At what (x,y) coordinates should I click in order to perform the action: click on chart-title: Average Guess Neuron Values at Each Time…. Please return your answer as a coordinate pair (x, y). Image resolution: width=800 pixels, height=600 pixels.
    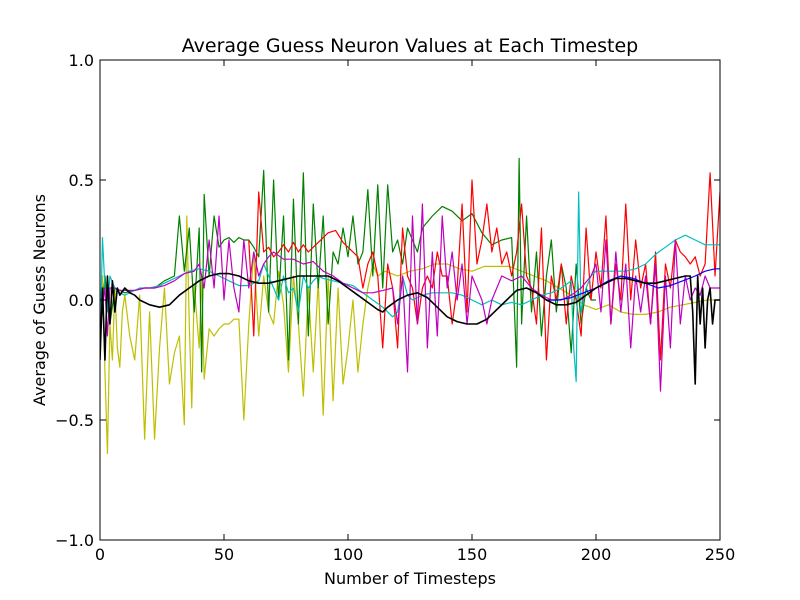
    Looking at the image, I should click on (410, 46).